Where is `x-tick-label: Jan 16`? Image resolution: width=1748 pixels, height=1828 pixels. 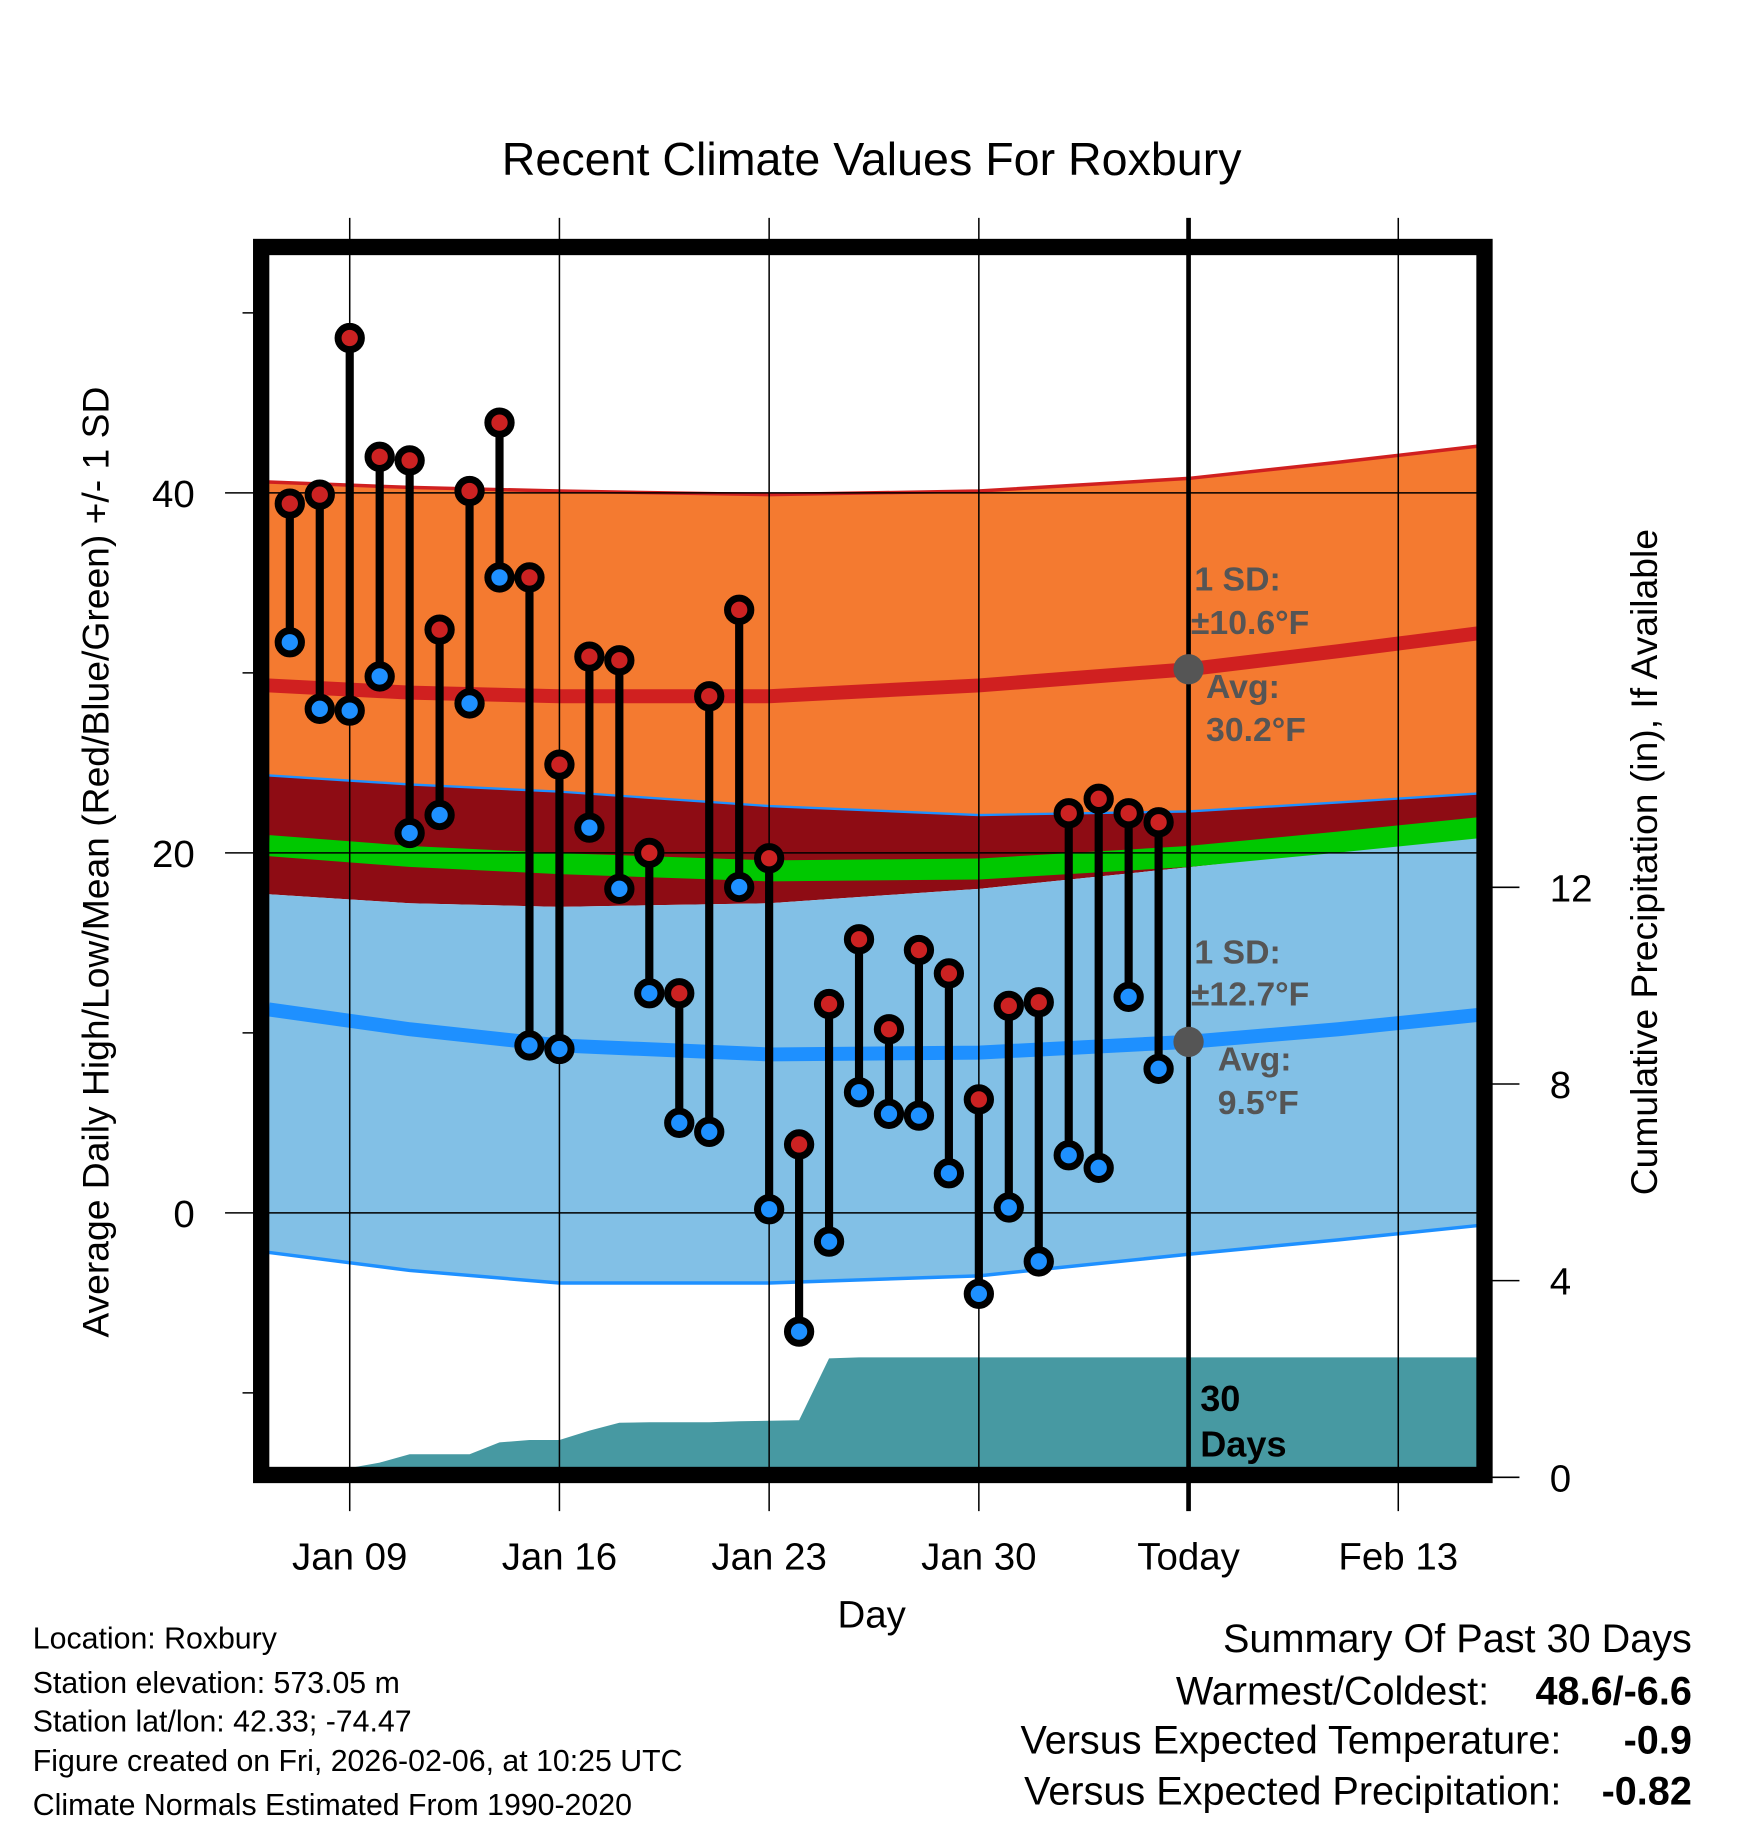 x-tick-label: Jan 16 is located at coordinates (559, 1556).